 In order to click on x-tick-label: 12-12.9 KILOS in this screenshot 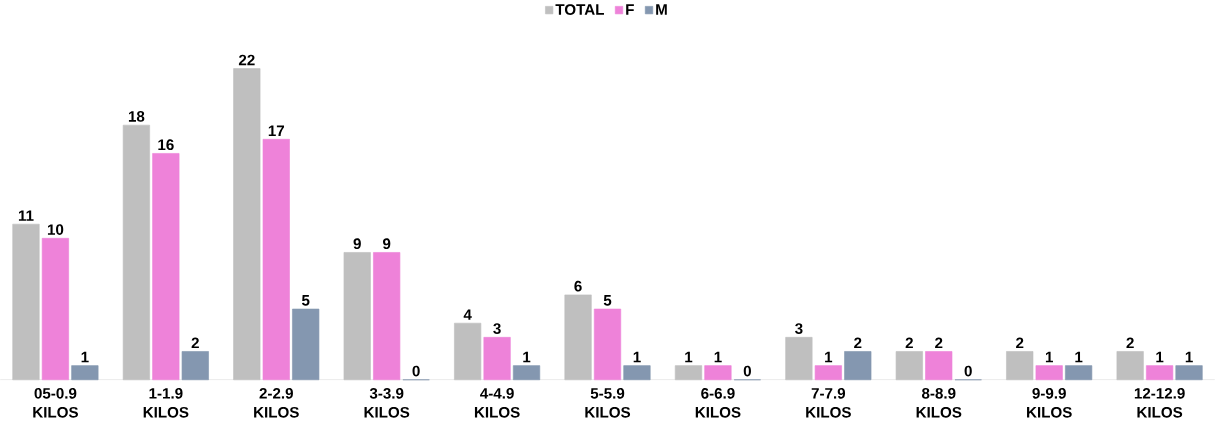, I will do `click(1159, 402)`.